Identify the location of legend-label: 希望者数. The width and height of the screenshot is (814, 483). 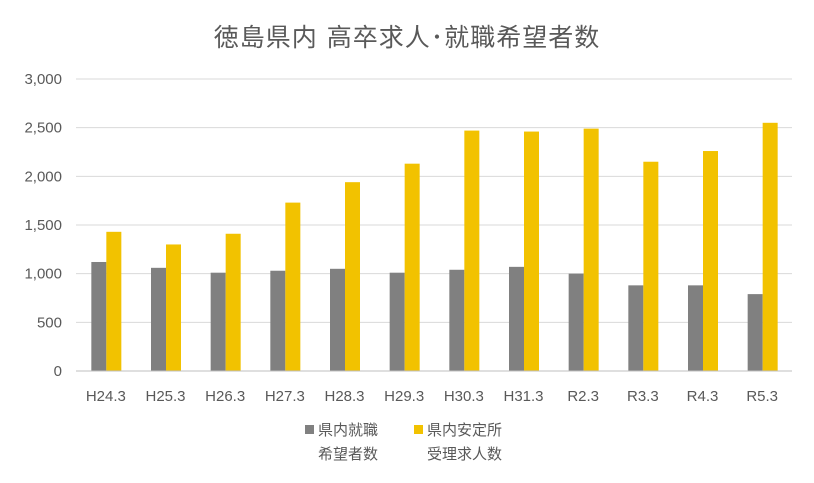
(348, 454).